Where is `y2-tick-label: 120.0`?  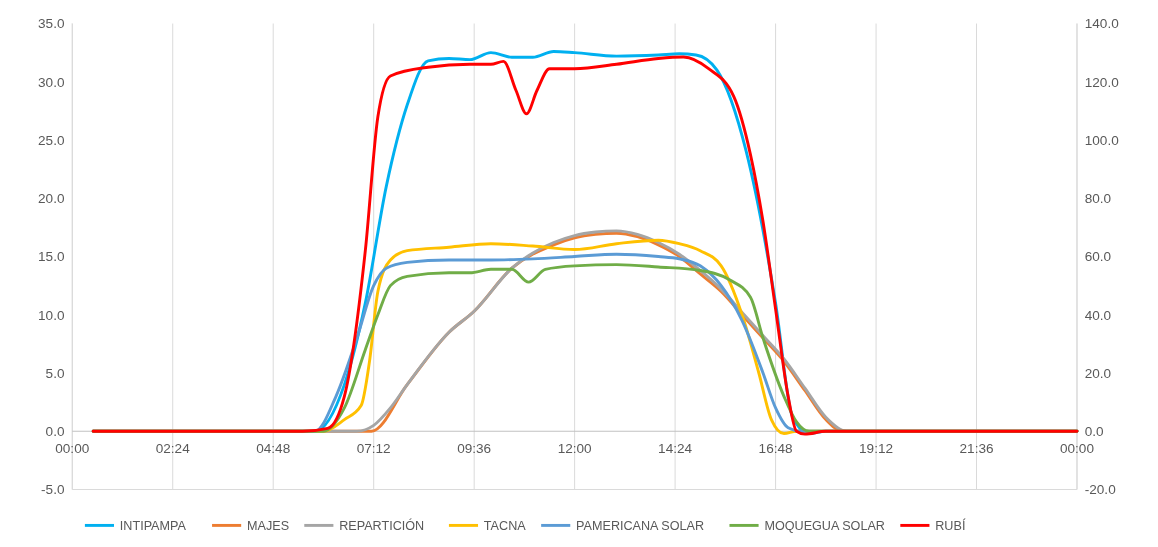
y2-tick-label: 120.0 is located at coordinates (1102, 82).